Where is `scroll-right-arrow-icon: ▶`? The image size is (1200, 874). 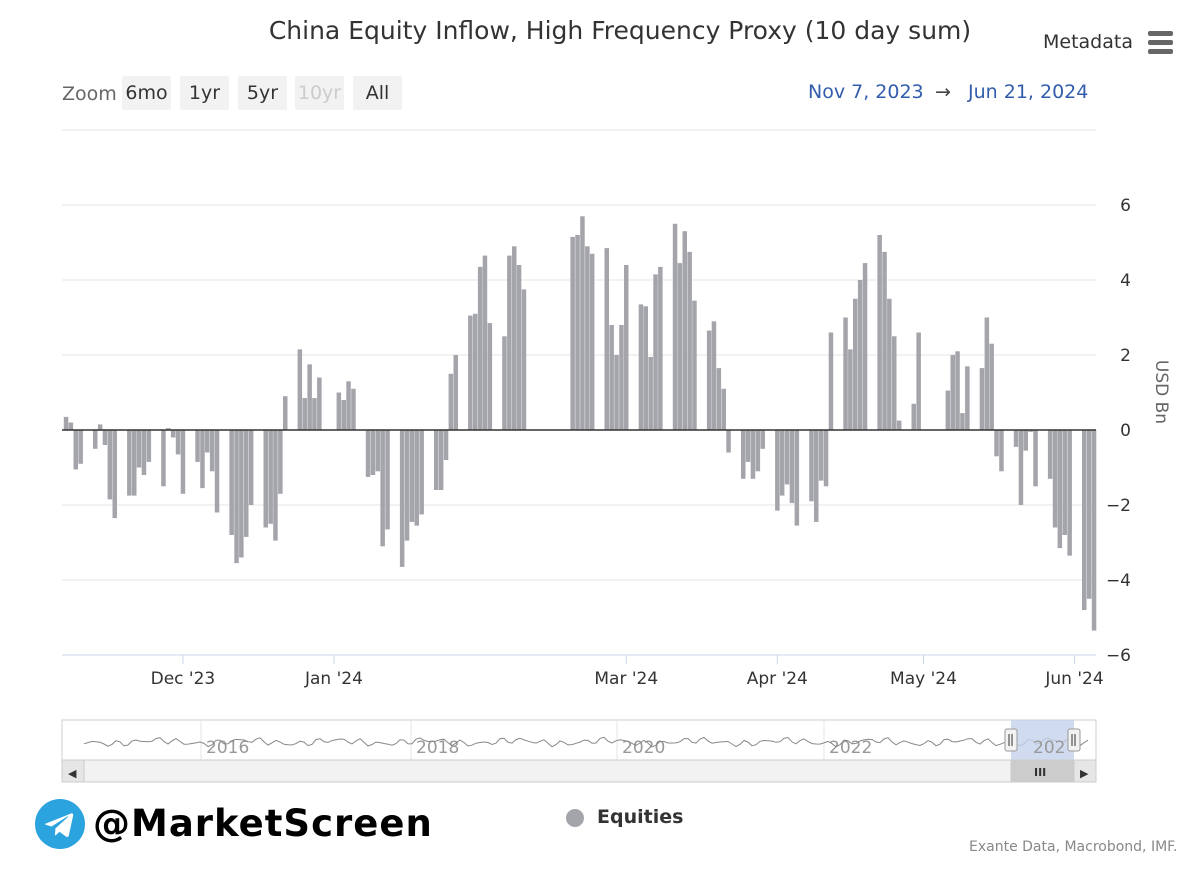 scroll-right-arrow-icon: ▶ is located at coordinates (1084, 773).